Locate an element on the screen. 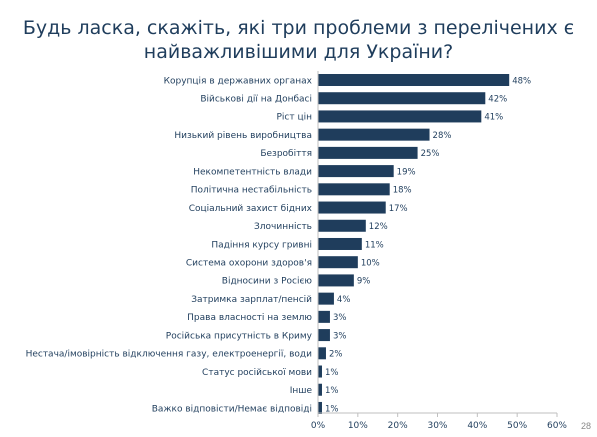 This screenshot has width=597, height=437. title-line-2: найважливішими для України? is located at coordinates (298, 52).